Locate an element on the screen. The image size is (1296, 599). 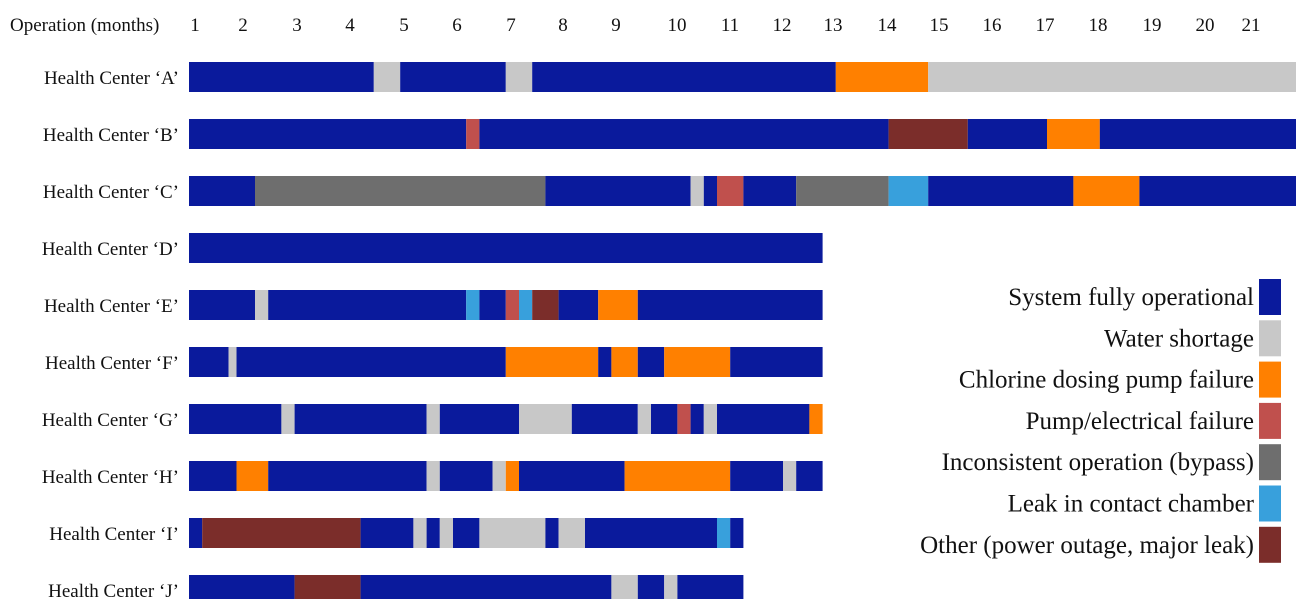
legend-label: Leak in contact chamber is located at coordinates (1131, 504).